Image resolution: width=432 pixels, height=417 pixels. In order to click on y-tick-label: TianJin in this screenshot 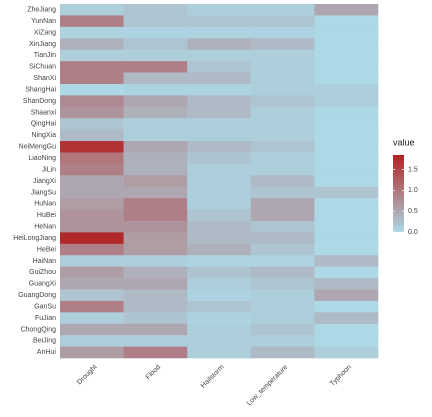, I will do `click(45, 55)`.